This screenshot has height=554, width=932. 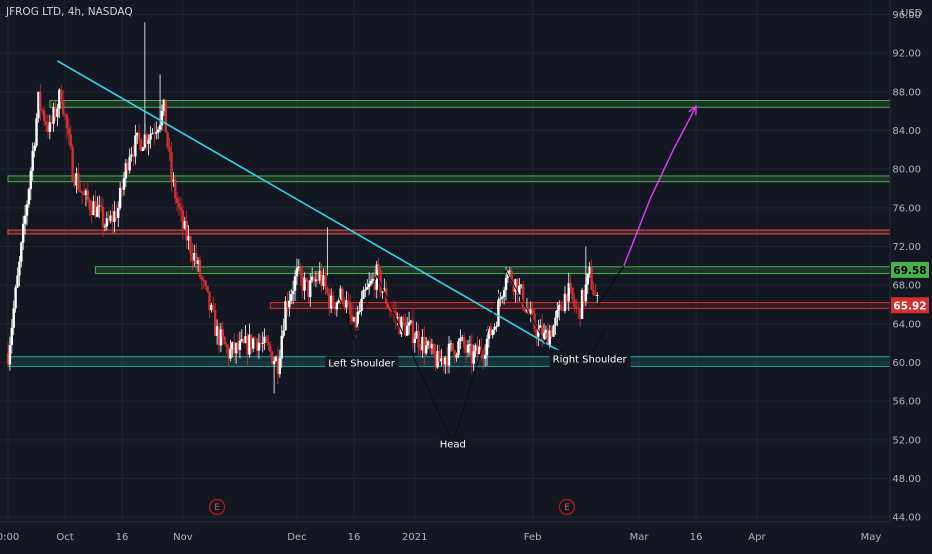 I want to click on projection-arrowhead, so click(x=692, y=110).